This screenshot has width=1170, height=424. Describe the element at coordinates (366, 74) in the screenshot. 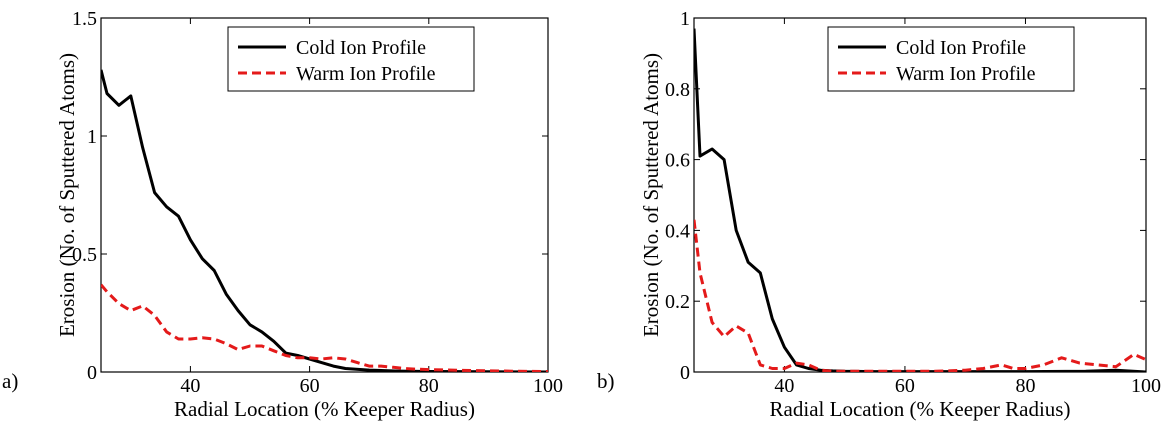

I see `panel-a-legend-label-1: Warm Ion Profile` at that location.